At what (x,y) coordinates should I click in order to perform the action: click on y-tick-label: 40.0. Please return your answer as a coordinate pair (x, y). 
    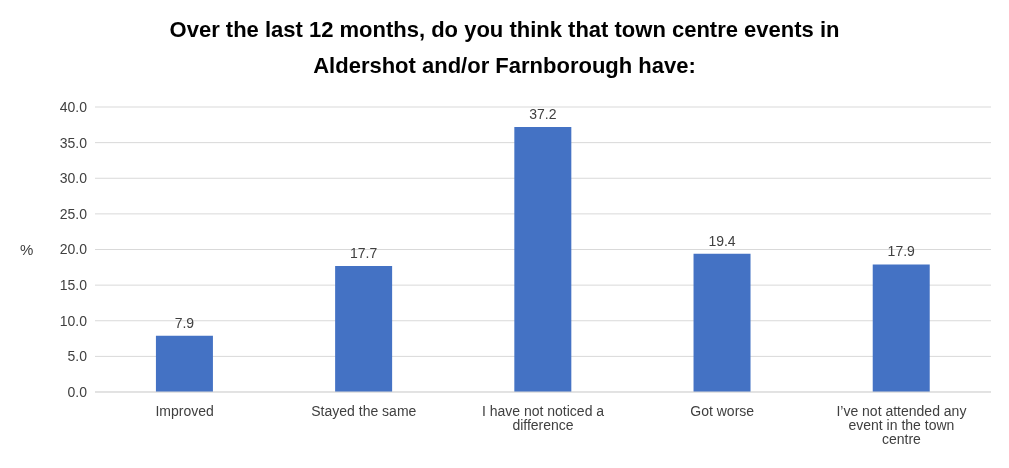
    Looking at the image, I should click on (73, 106).